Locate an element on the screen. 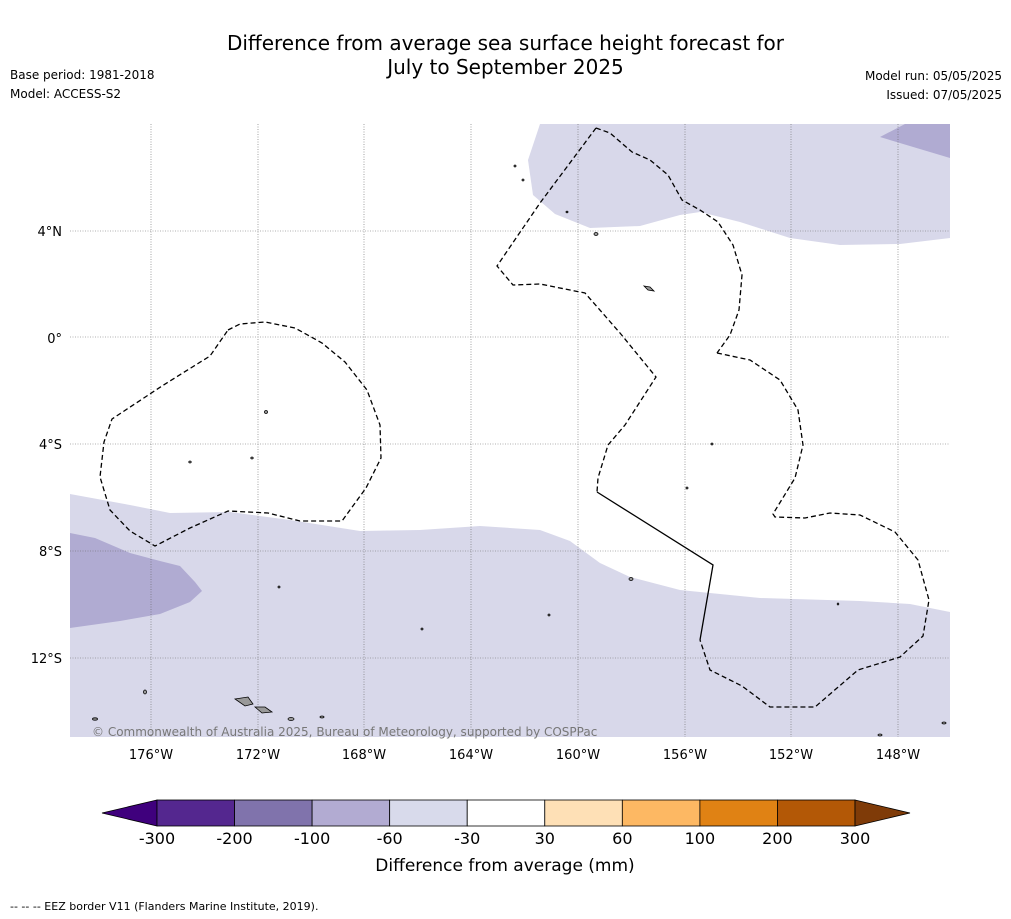  latitude-labels: 4°N 0° 4°S 8°S 12°S is located at coordinates (46, 446).